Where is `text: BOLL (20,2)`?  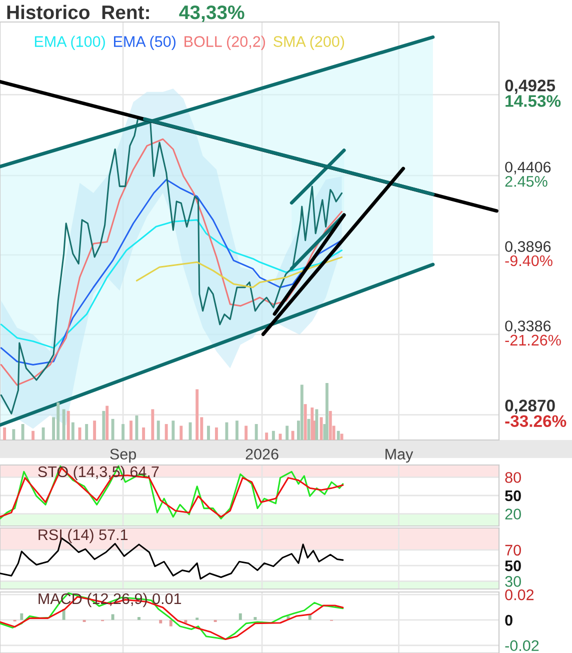 text: BOLL (20,2) is located at coordinates (225, 43).